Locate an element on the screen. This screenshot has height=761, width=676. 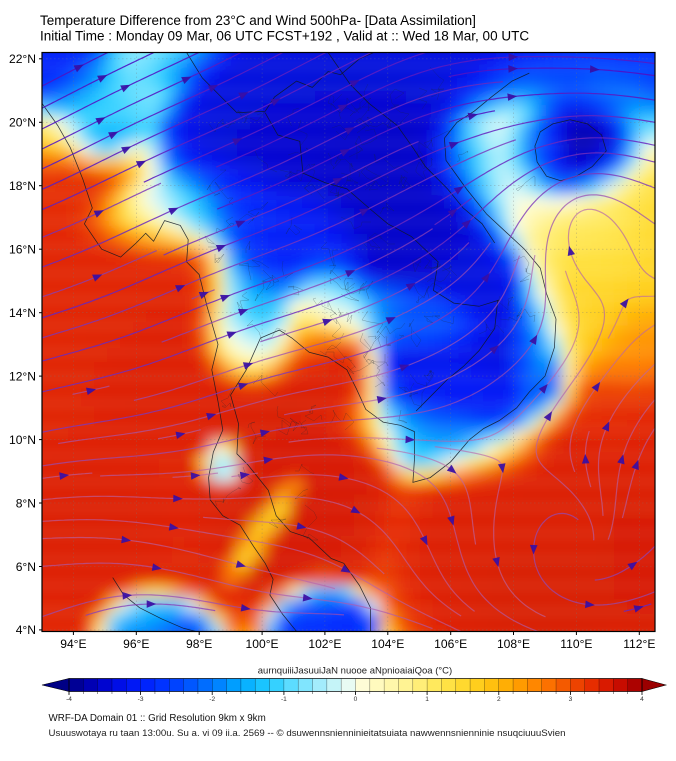
svg-text: -1 is located at coordinates (284, 699).